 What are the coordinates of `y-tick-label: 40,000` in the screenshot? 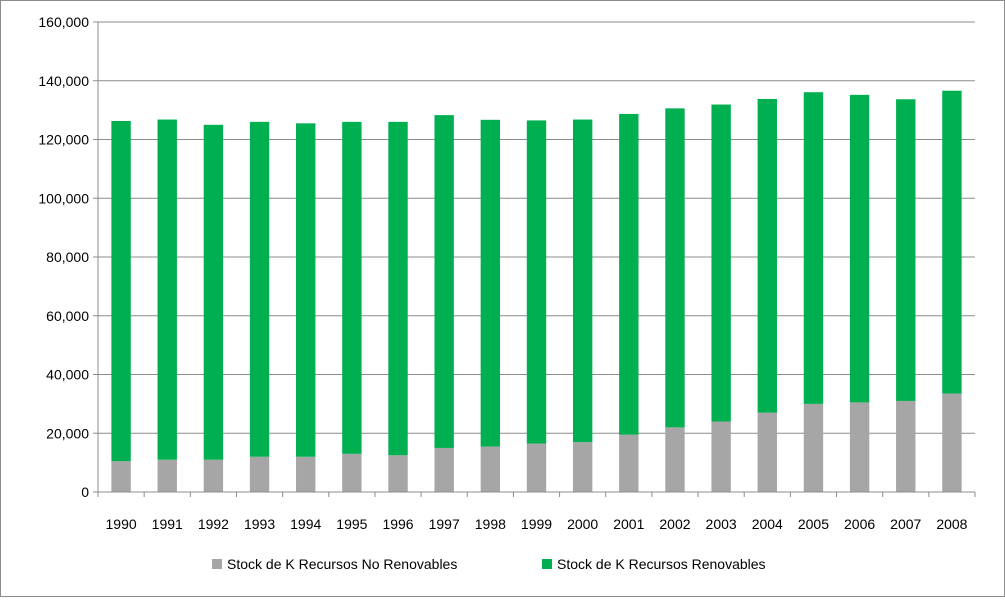 It's located at (67, 375).